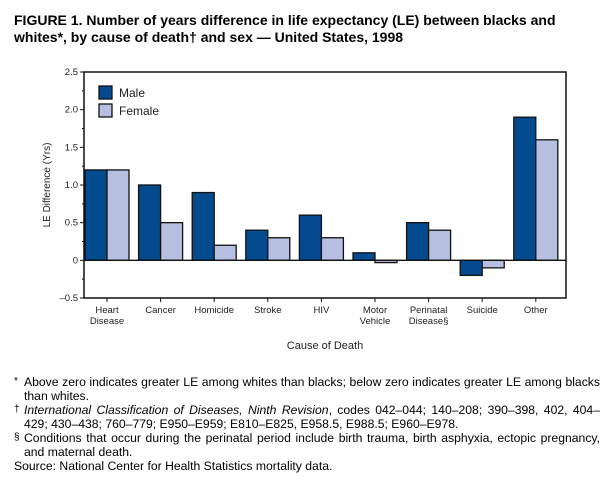  Describe the element at coordinates (71, 72) in the screenshot. I see `y-tick-label: 2.5` at that location.